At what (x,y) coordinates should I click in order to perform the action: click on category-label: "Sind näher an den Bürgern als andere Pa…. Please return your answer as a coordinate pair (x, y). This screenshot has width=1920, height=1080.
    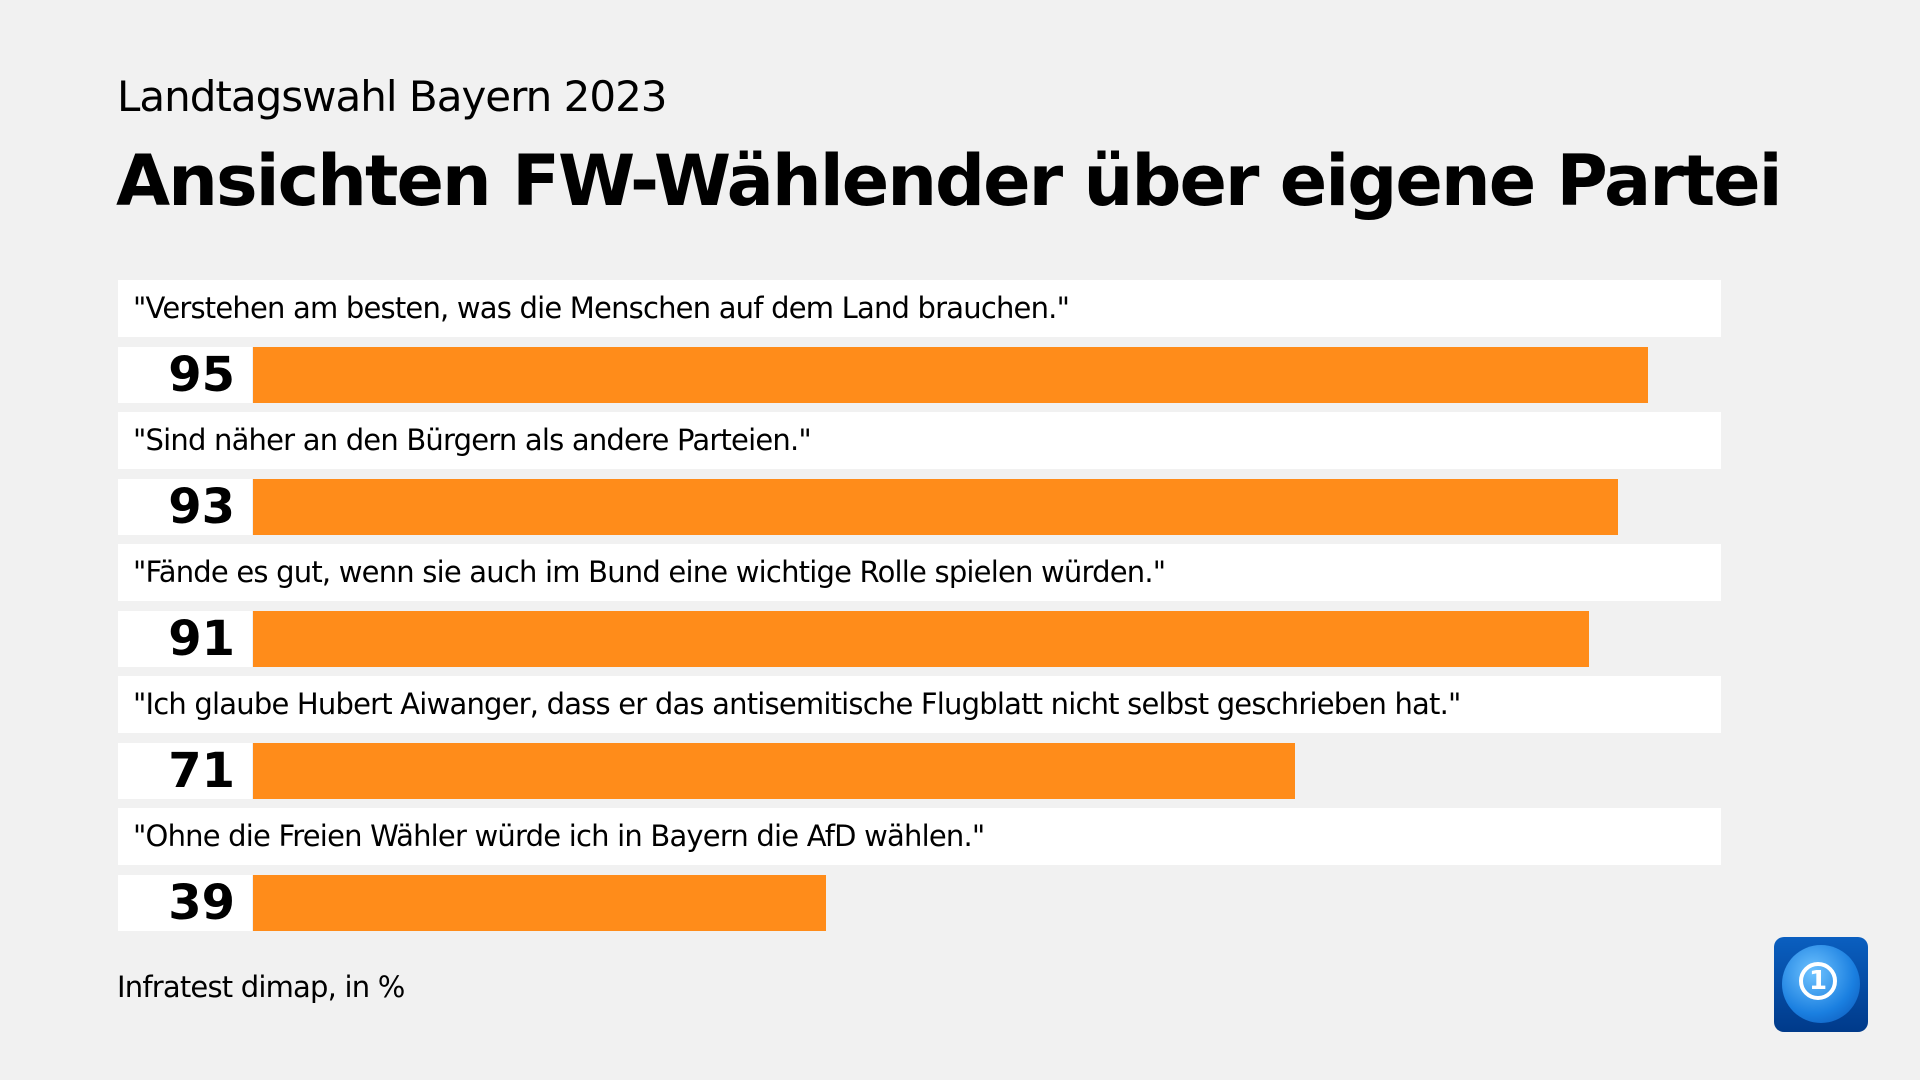
    Looking at the image, I should click on (919, 440).